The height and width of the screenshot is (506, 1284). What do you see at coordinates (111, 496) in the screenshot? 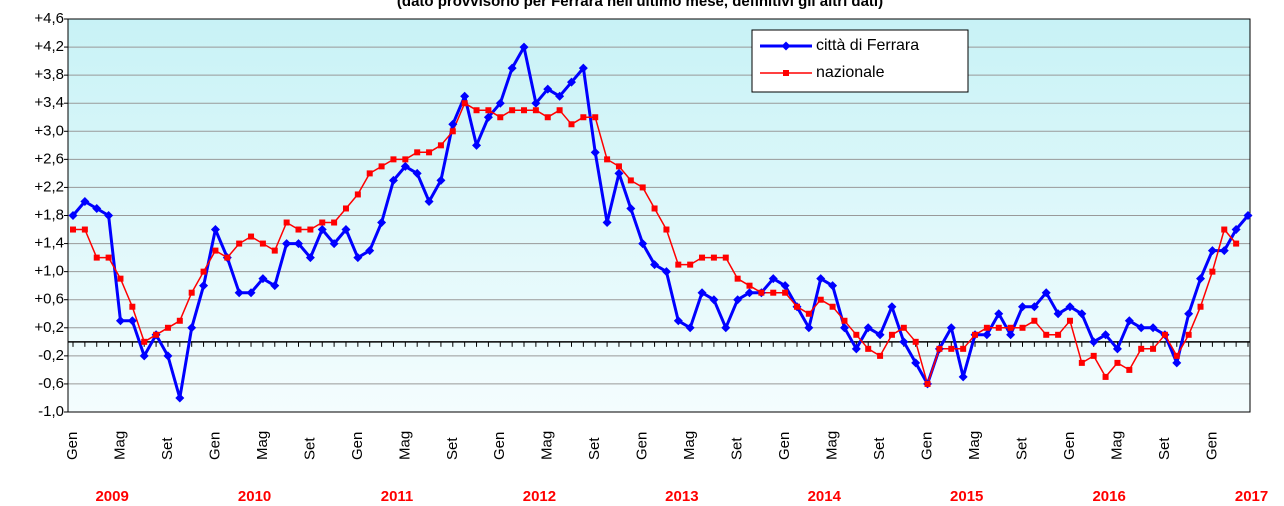
I see `year-label: 2009` at bounding box center [111, 496].